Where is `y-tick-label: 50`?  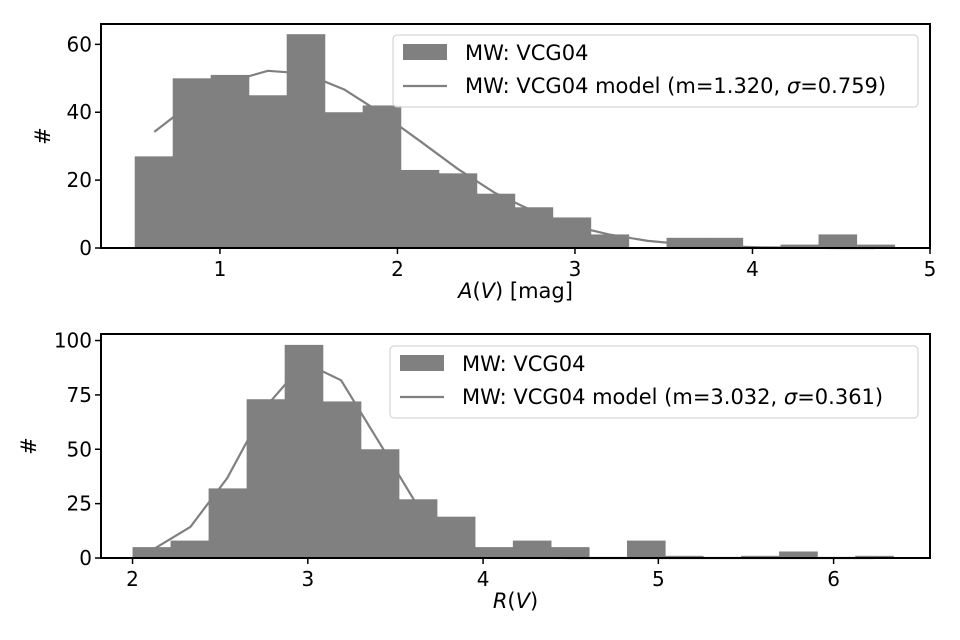 y-tick-label: 50 is located at coordinates (79, 449).